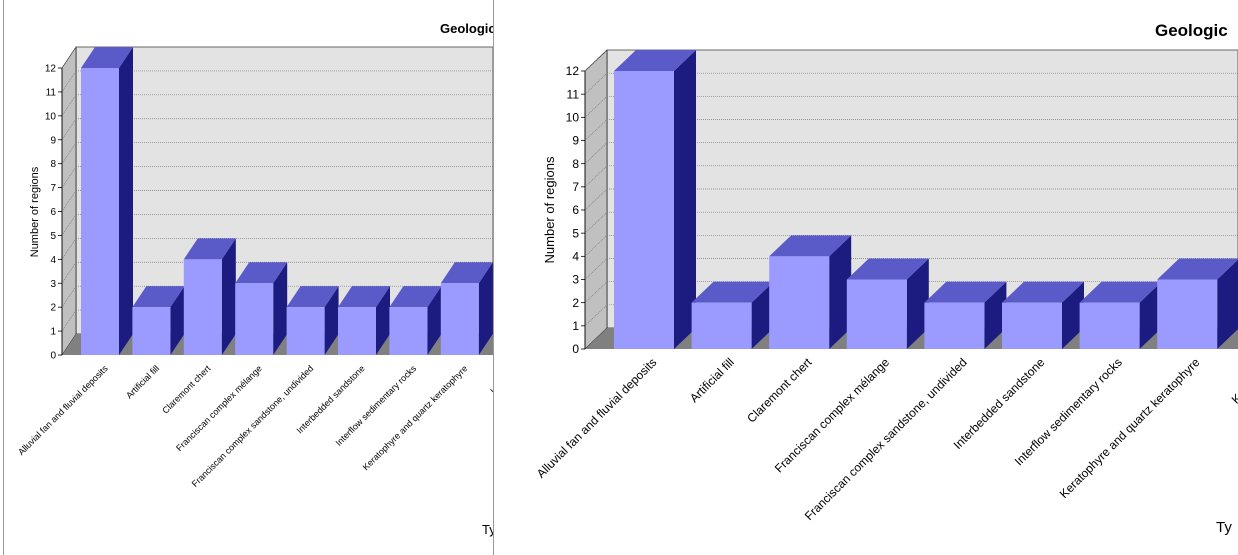 This screenshot has width=1238, height=555. I want to click on y-tick-label: 12, so click(51, 69).